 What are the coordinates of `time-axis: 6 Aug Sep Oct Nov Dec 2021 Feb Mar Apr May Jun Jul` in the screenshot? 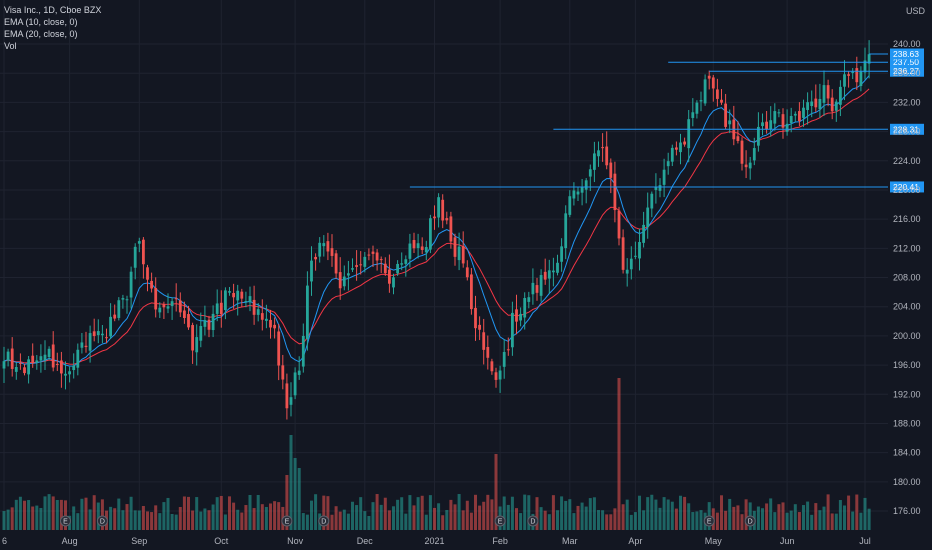 It's located at (436, 541).